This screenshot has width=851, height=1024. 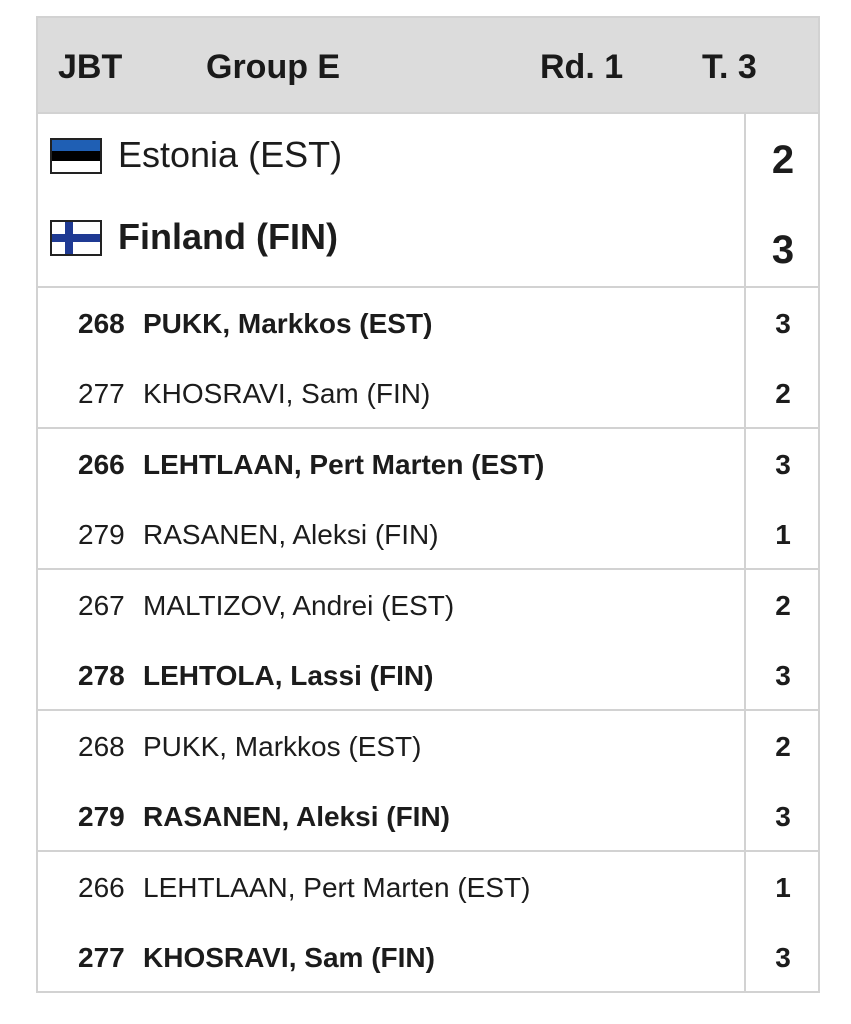 I want to click on team-row-finland: Finland (FIN) 3, so click(x=428, y=240).